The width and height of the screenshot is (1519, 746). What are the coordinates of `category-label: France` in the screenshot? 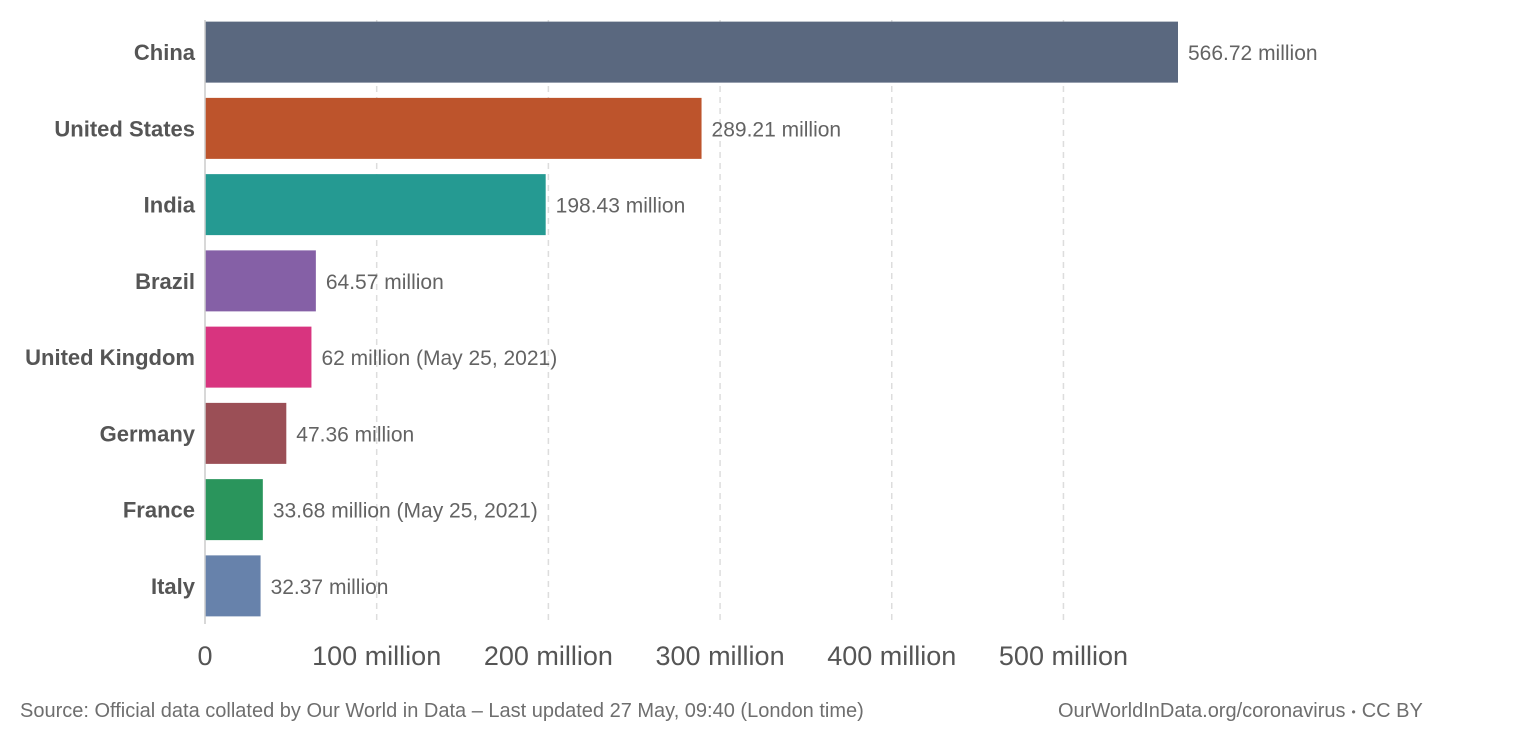 It's located at (159, 510).